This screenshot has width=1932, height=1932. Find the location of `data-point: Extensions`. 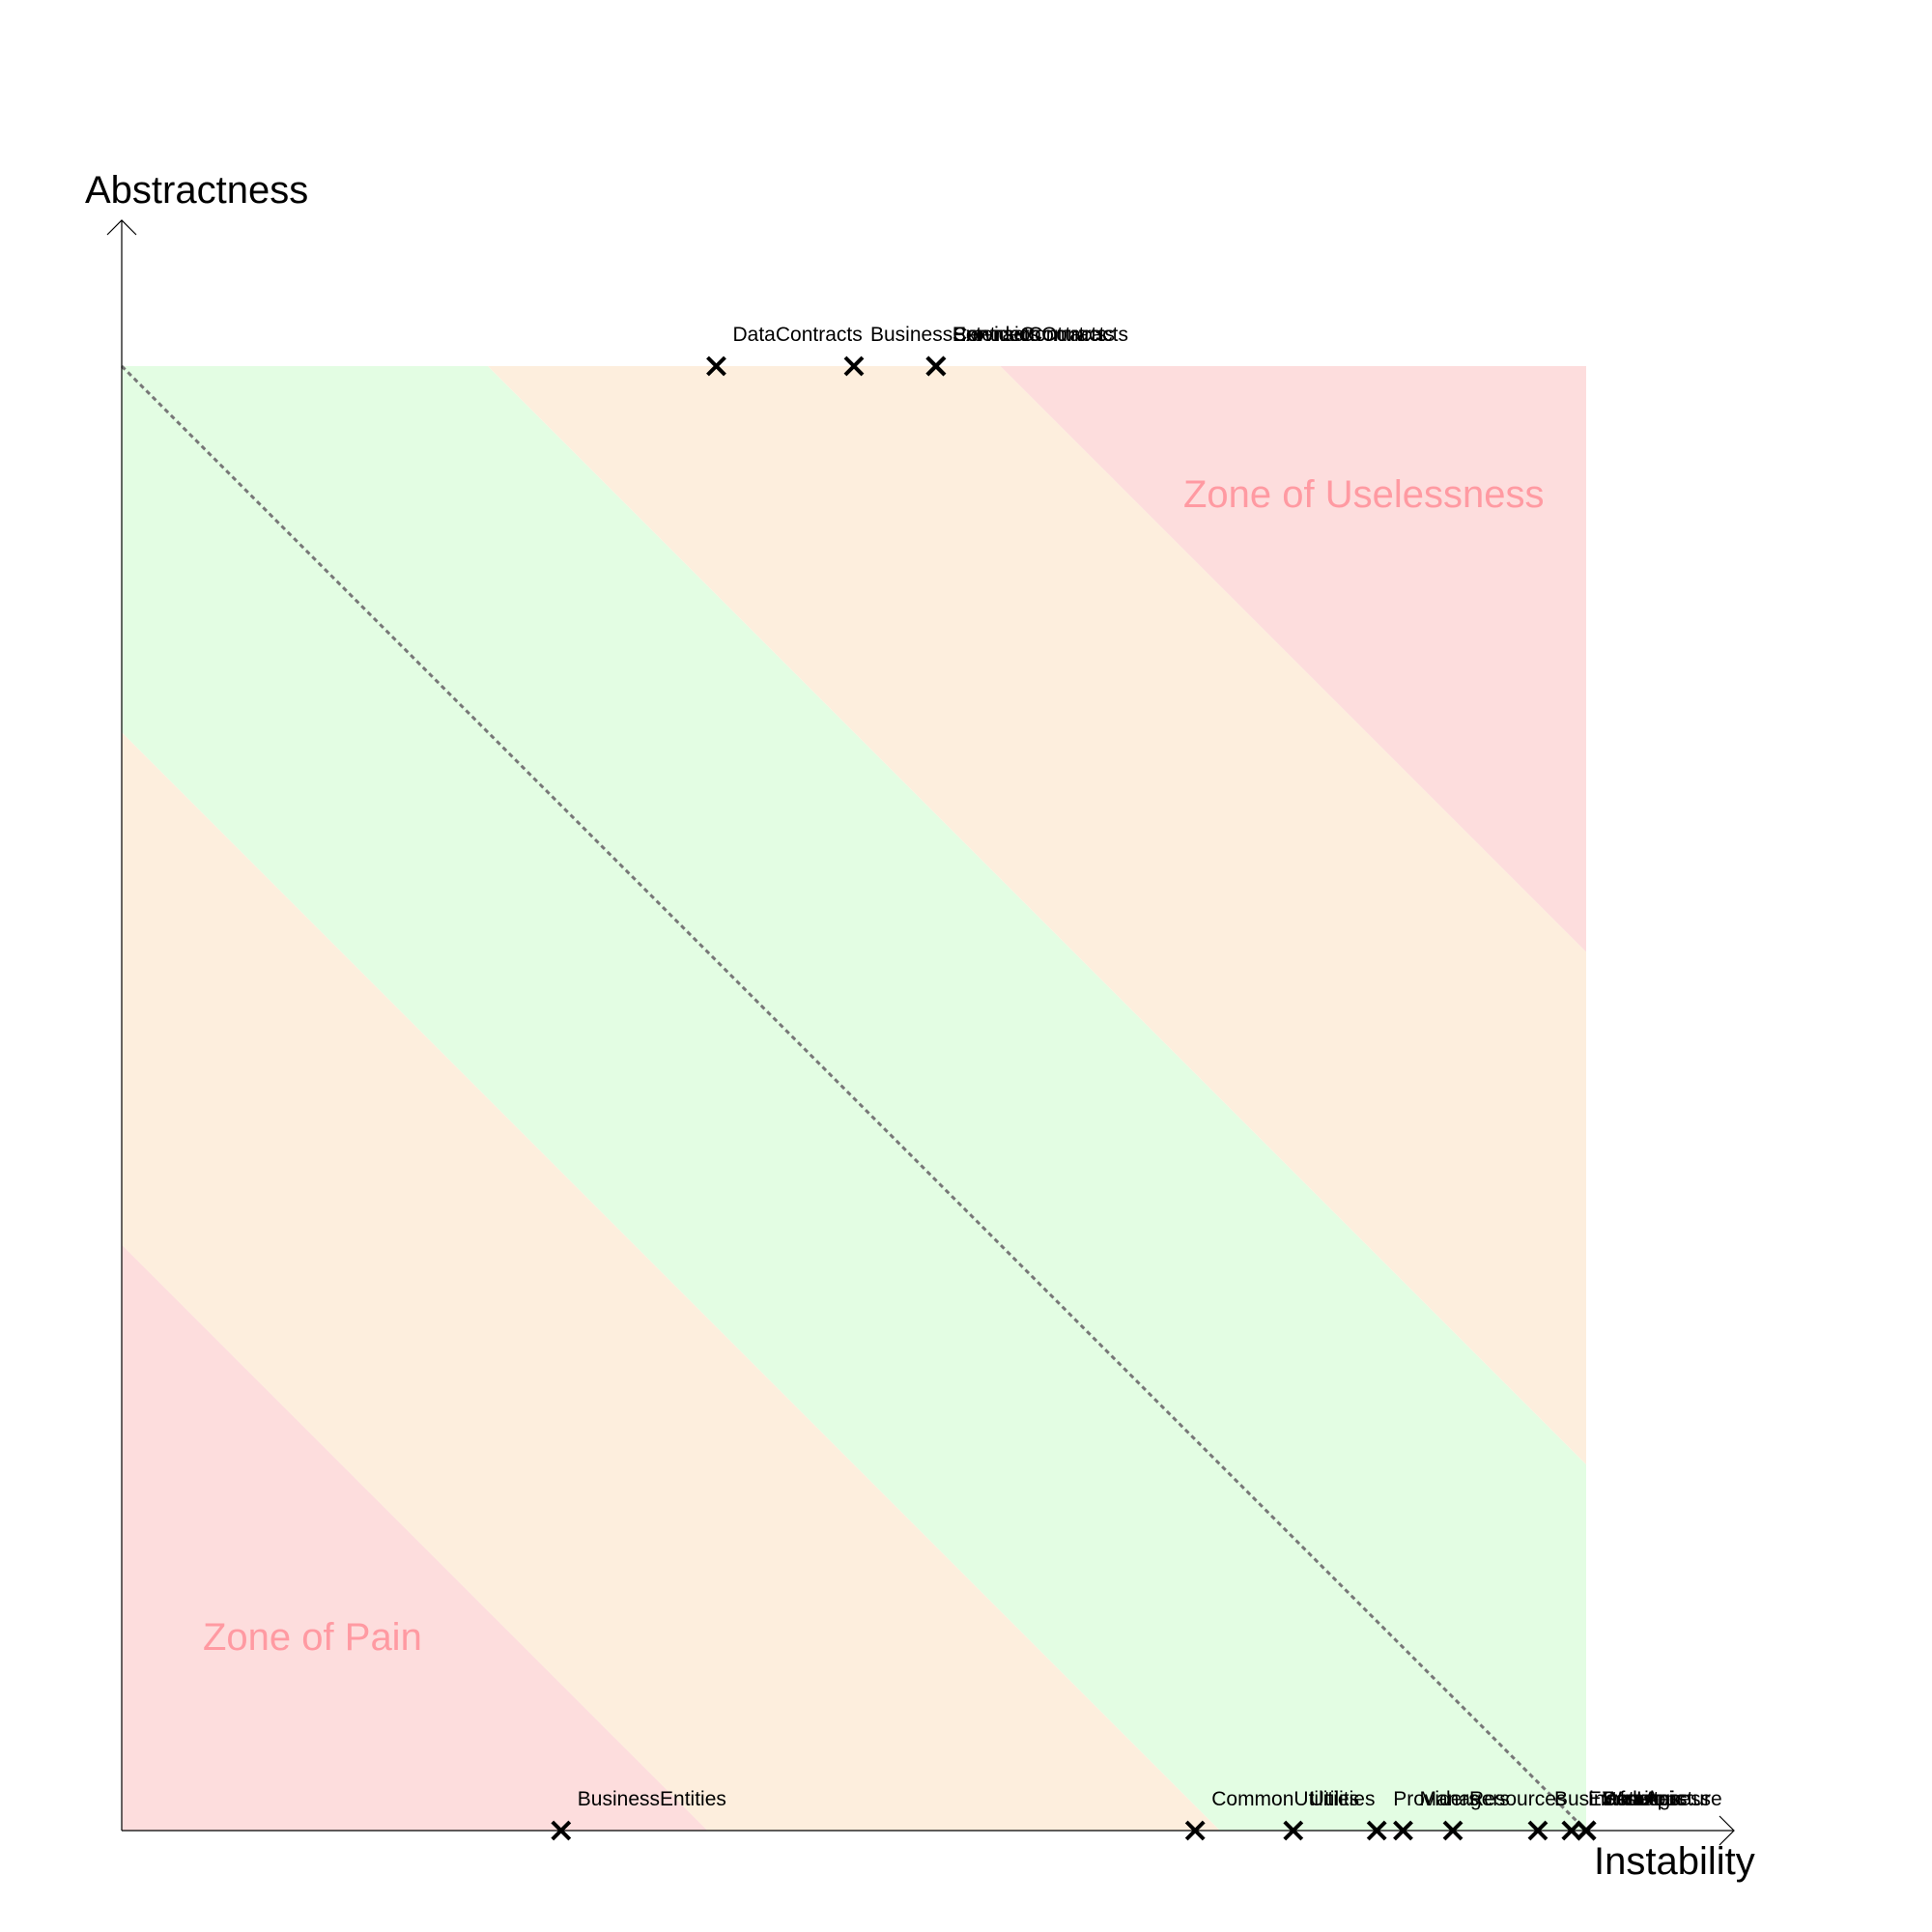

data-point: Extensions is located at coordinates (1624, 1814).